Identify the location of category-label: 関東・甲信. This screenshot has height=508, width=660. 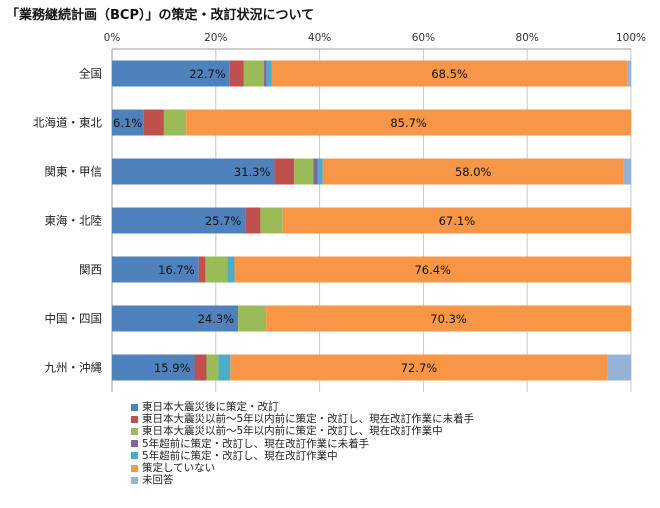
(74, 172).